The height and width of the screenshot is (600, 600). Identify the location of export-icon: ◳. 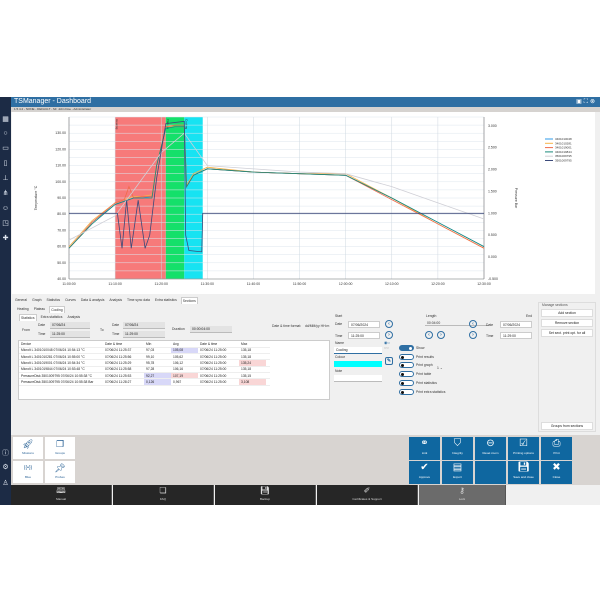
(5, 223).